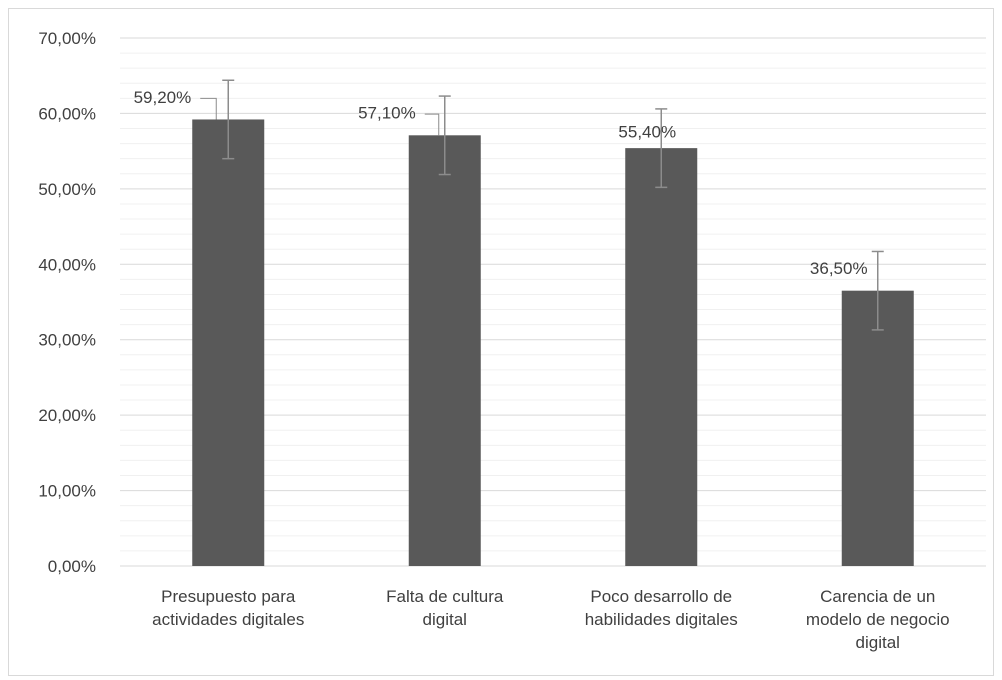 Image resolution: width=1002 pixels, height=680 pixels. What do you see at coordinates (67, 264) in the screenshot?
I see `y-tick-label: 40,00%` at bounding box center [67, 264].